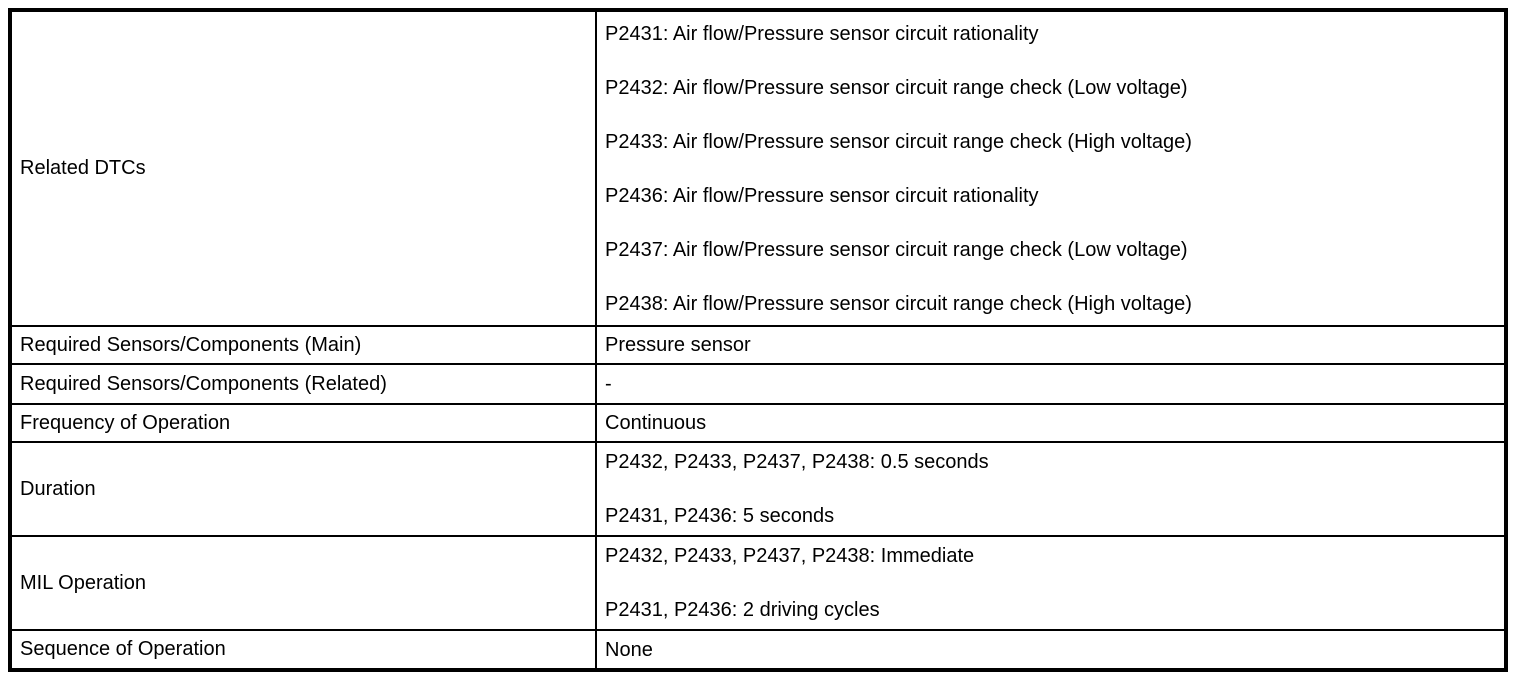  I want to click on value-line: P2431, P2436: 2 driving cycles, so click(742, 610).